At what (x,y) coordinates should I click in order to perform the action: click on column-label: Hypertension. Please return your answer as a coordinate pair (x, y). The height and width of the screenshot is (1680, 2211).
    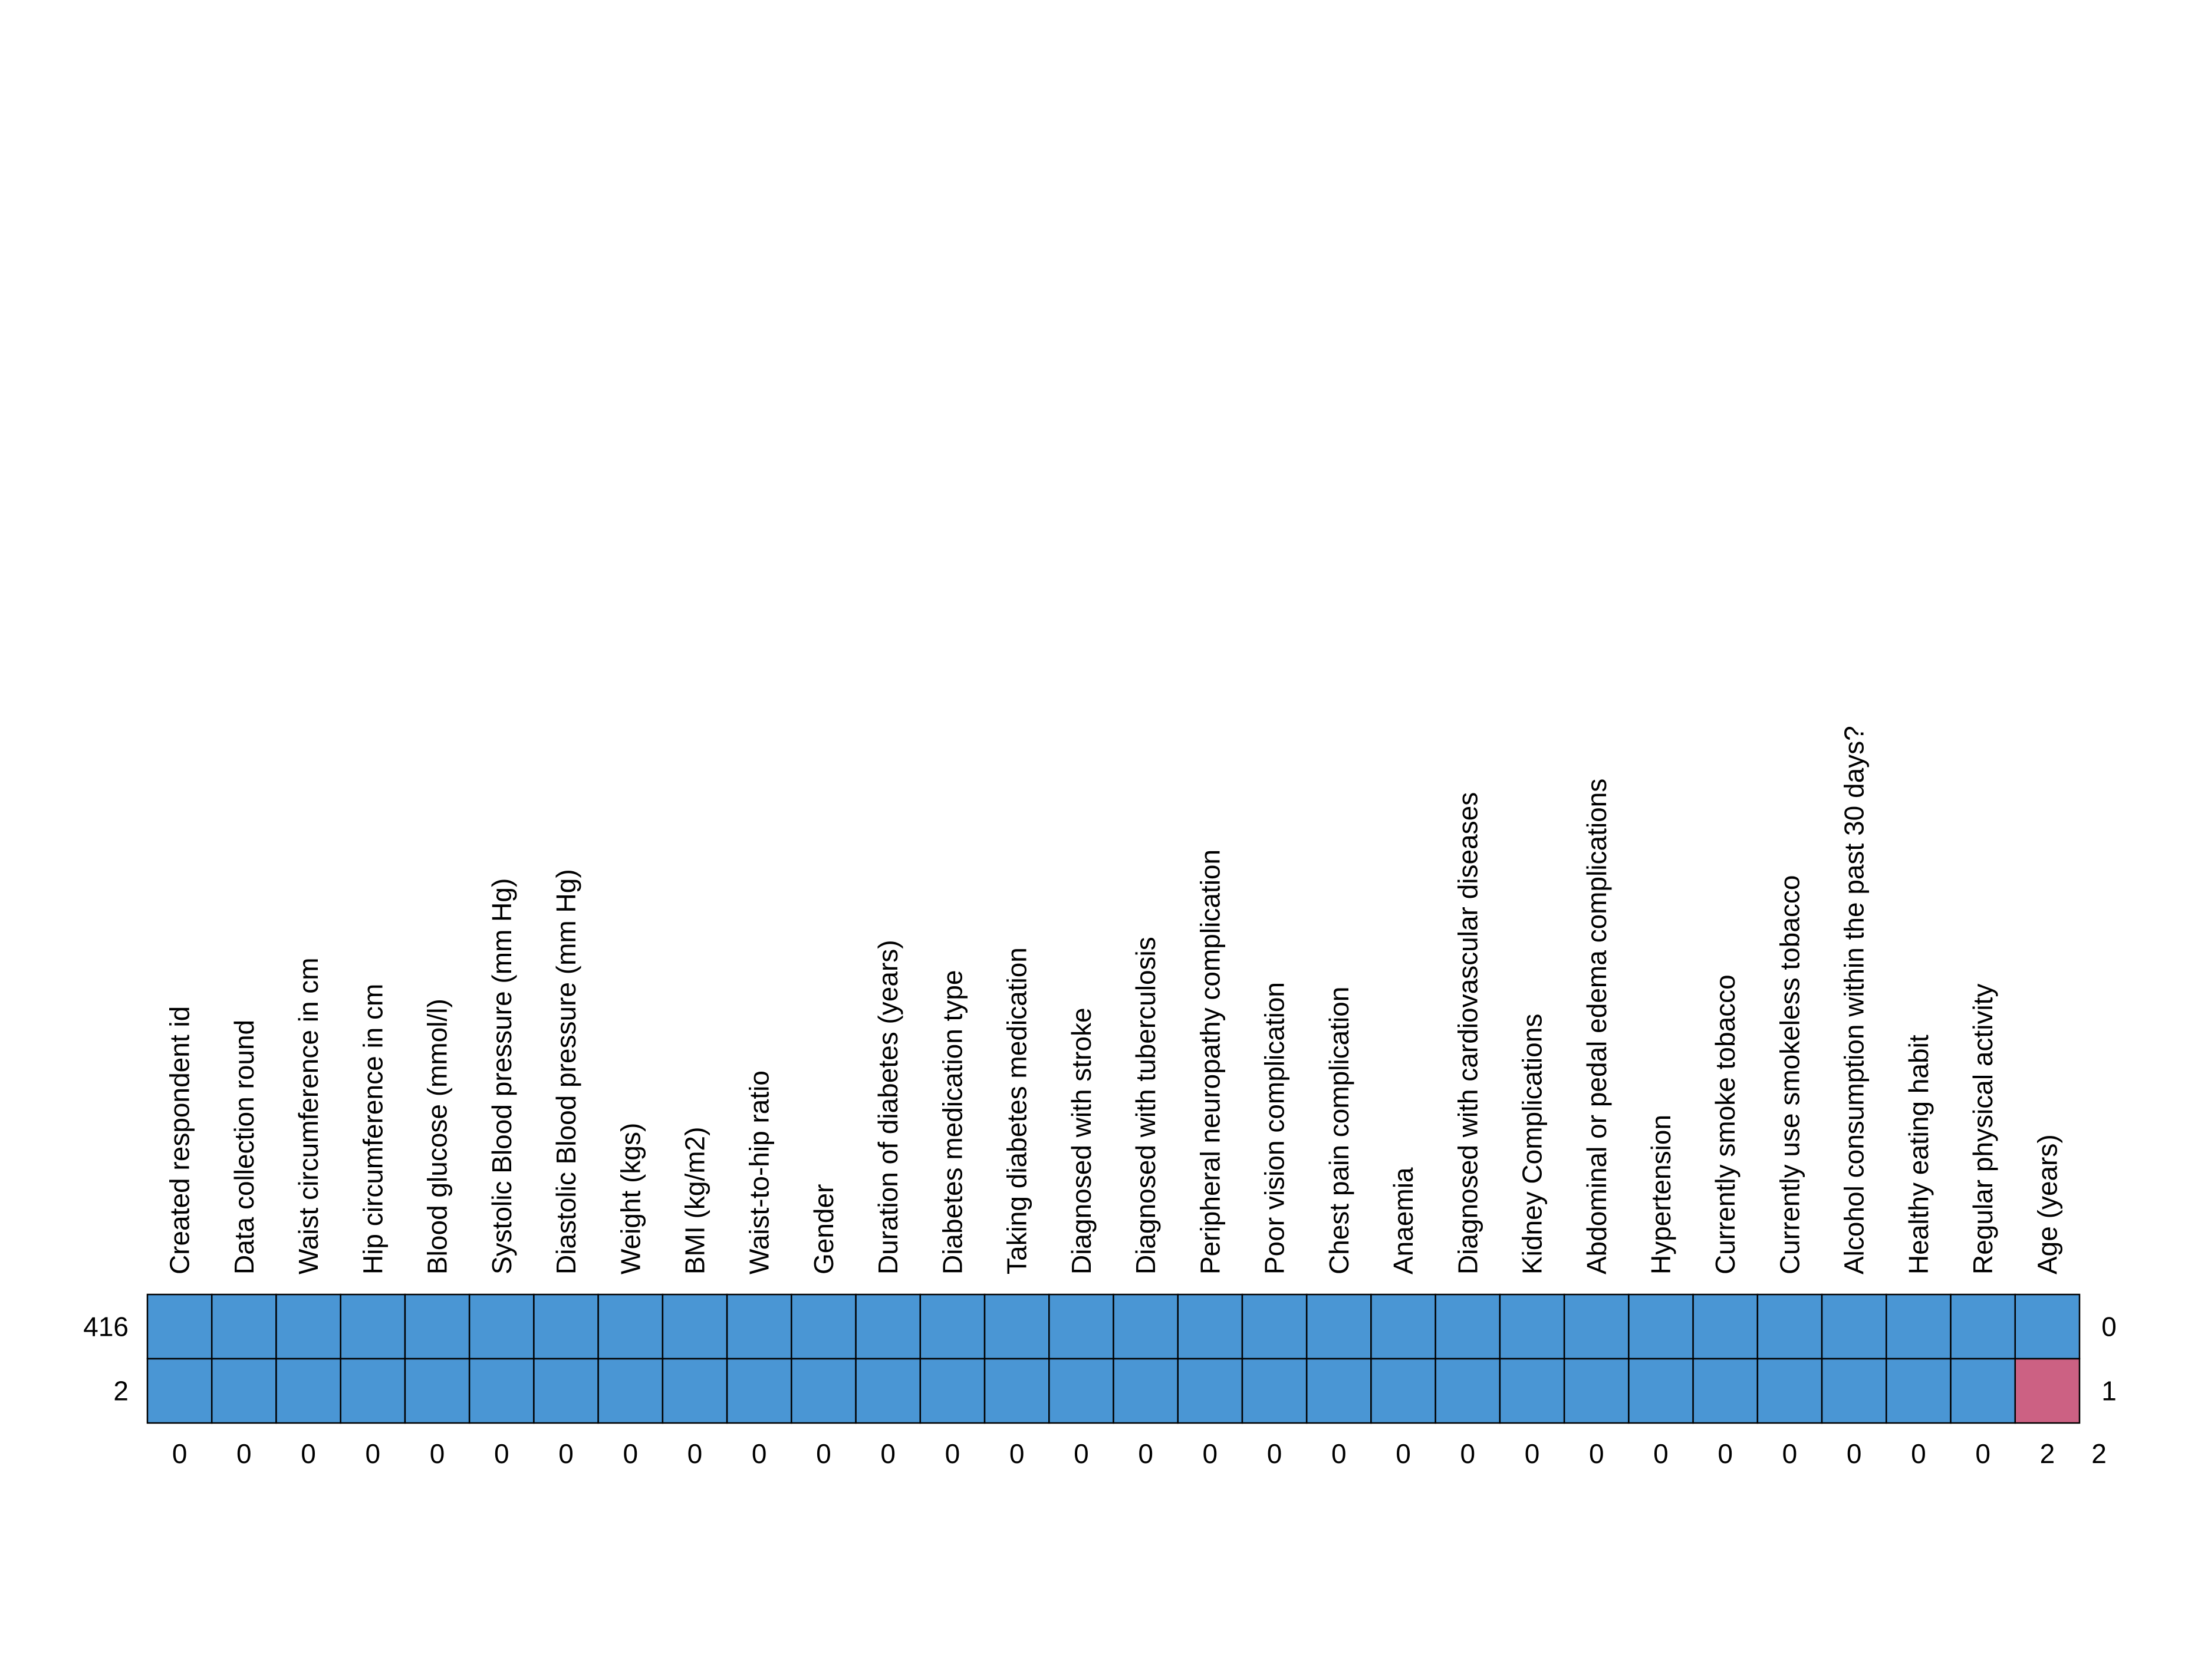
    Looking at the image, I should click on (1661, 1194).